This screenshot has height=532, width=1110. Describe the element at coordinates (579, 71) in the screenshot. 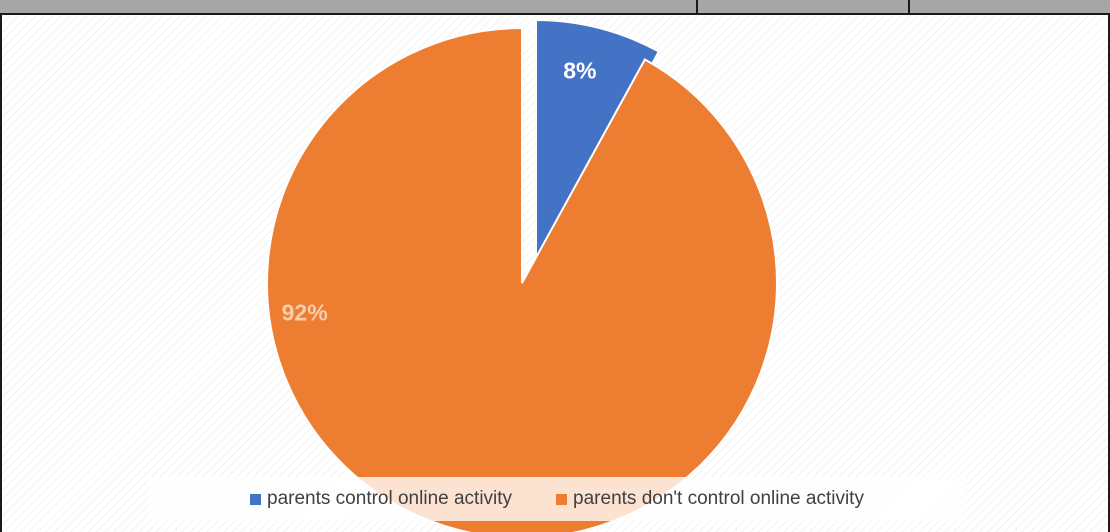

I see `data-label-control: 8%` at that location.